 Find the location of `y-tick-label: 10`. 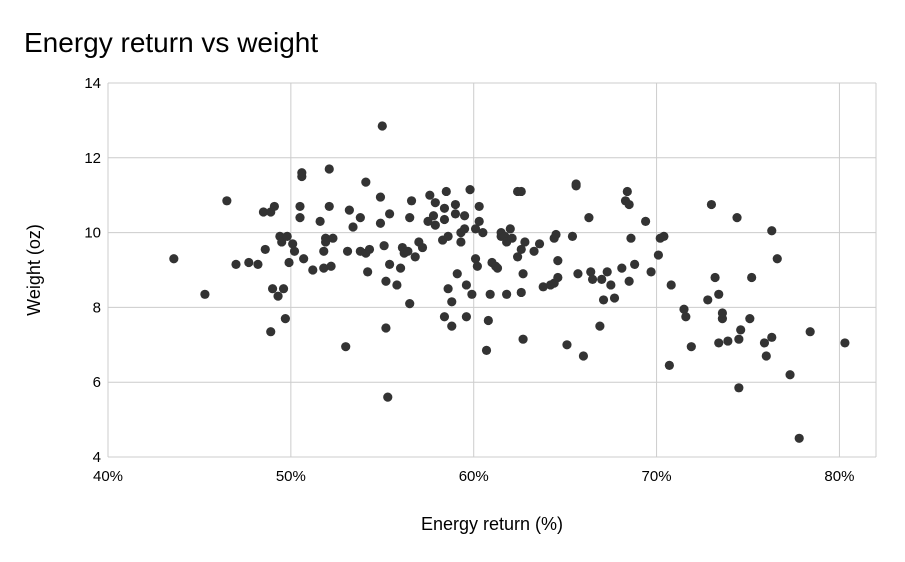

y-tick-label: 10 is located at coordinates (92, 233).